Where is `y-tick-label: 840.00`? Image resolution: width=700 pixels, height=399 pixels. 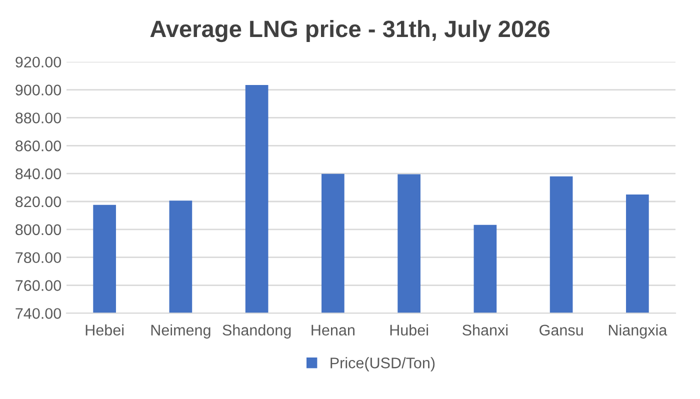
y-tick-label: 840.00 is located at coordinates (39, 174).